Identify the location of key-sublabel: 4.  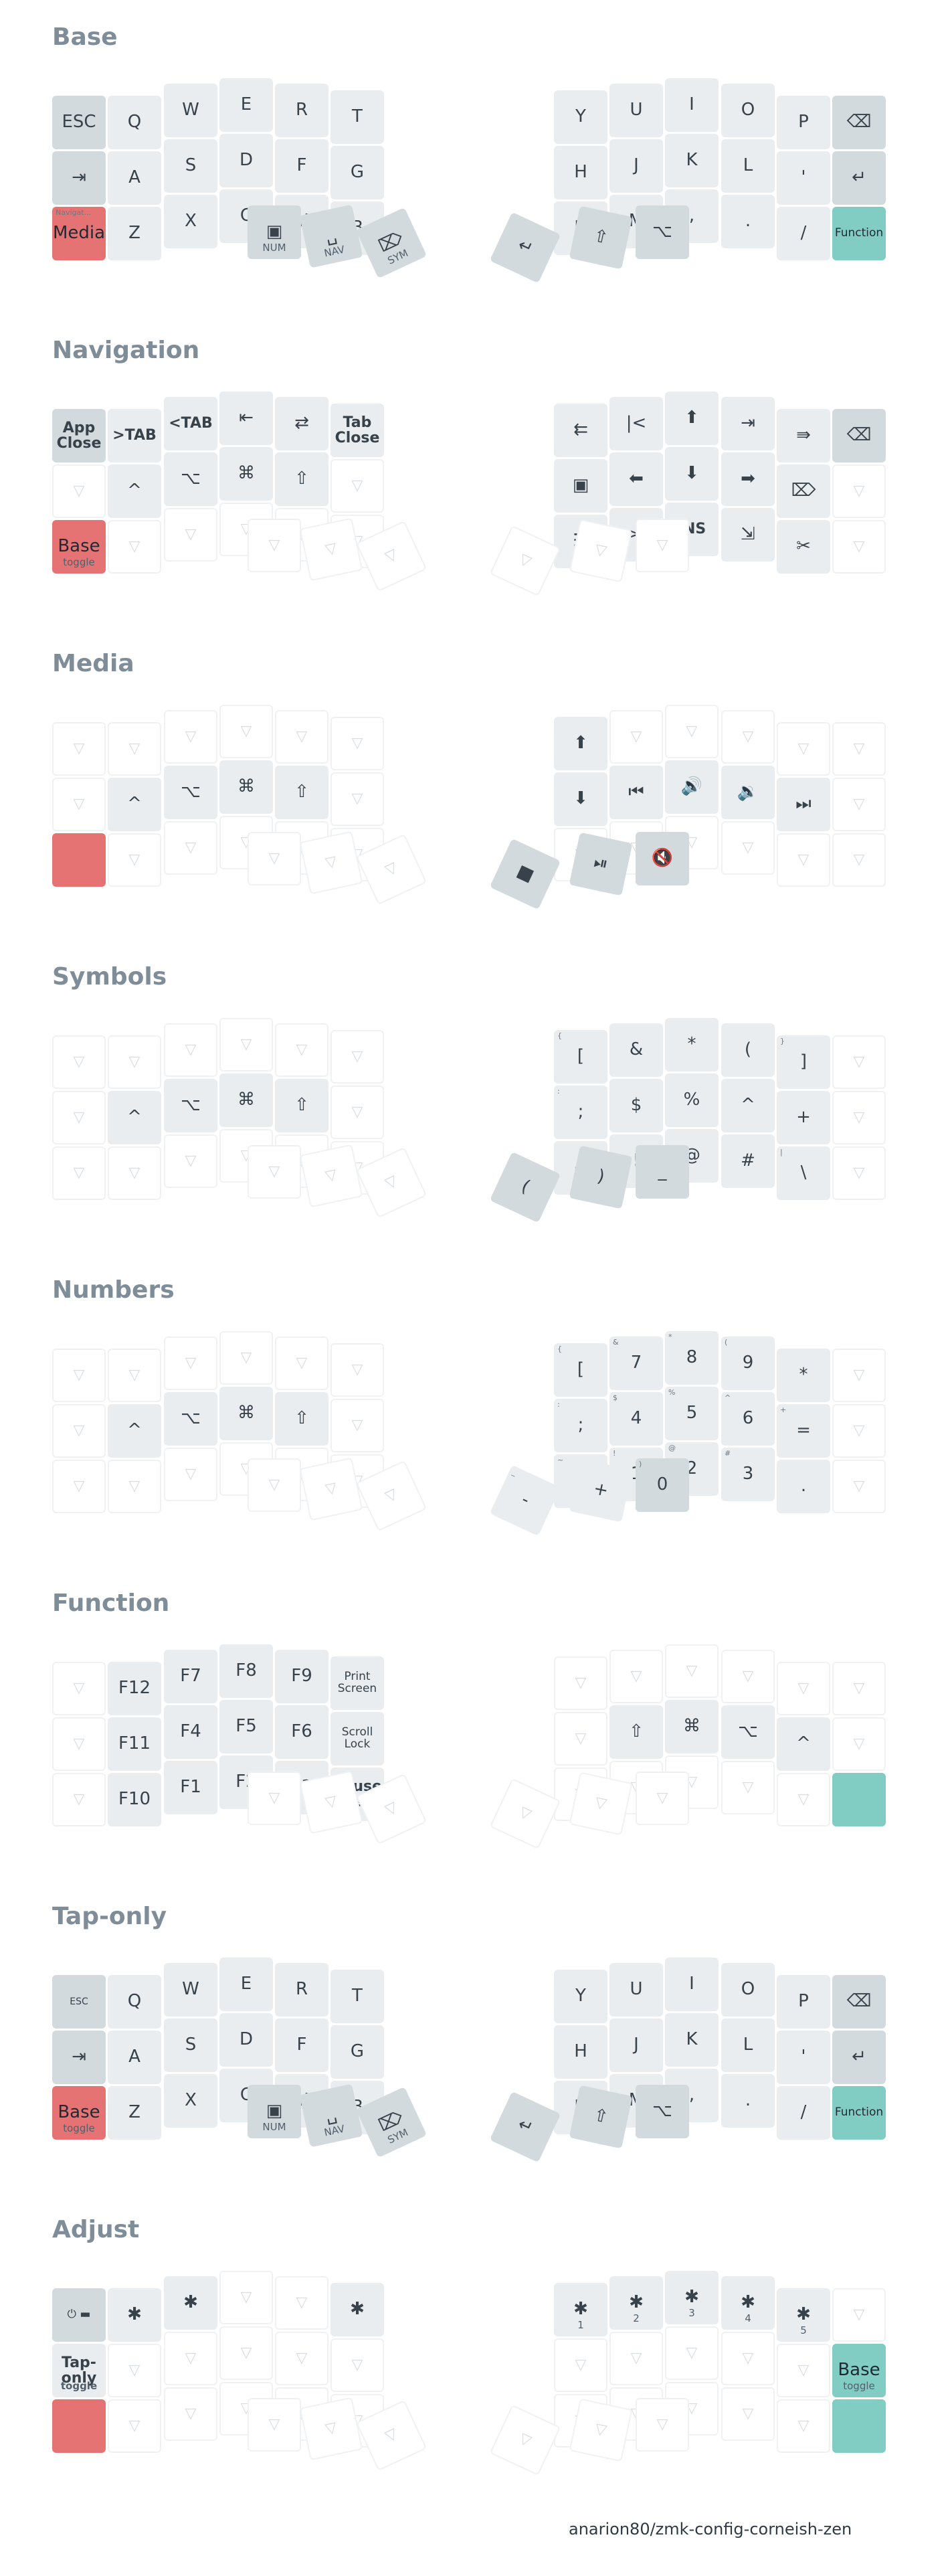
(748, 2318).